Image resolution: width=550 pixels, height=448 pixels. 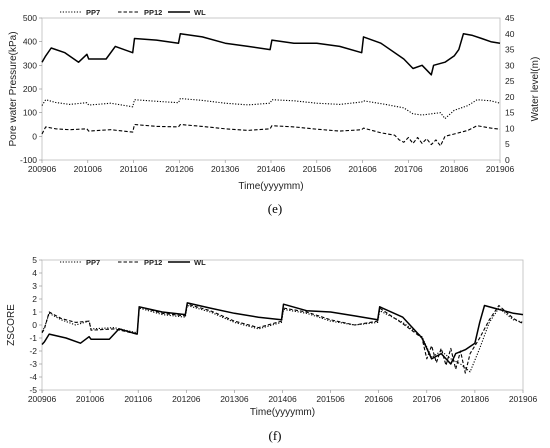 What do you see at coordinates (34, 260) in the screenshot?
I see `y-tick-label: 5` at bounding box center [34, 260].